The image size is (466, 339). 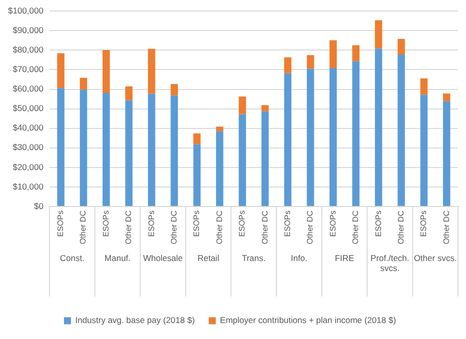 What do you see at coordinates (28, 108) in the screenshot?
I see `y-tick-label: $50,000` at bounding box center [28, 108].